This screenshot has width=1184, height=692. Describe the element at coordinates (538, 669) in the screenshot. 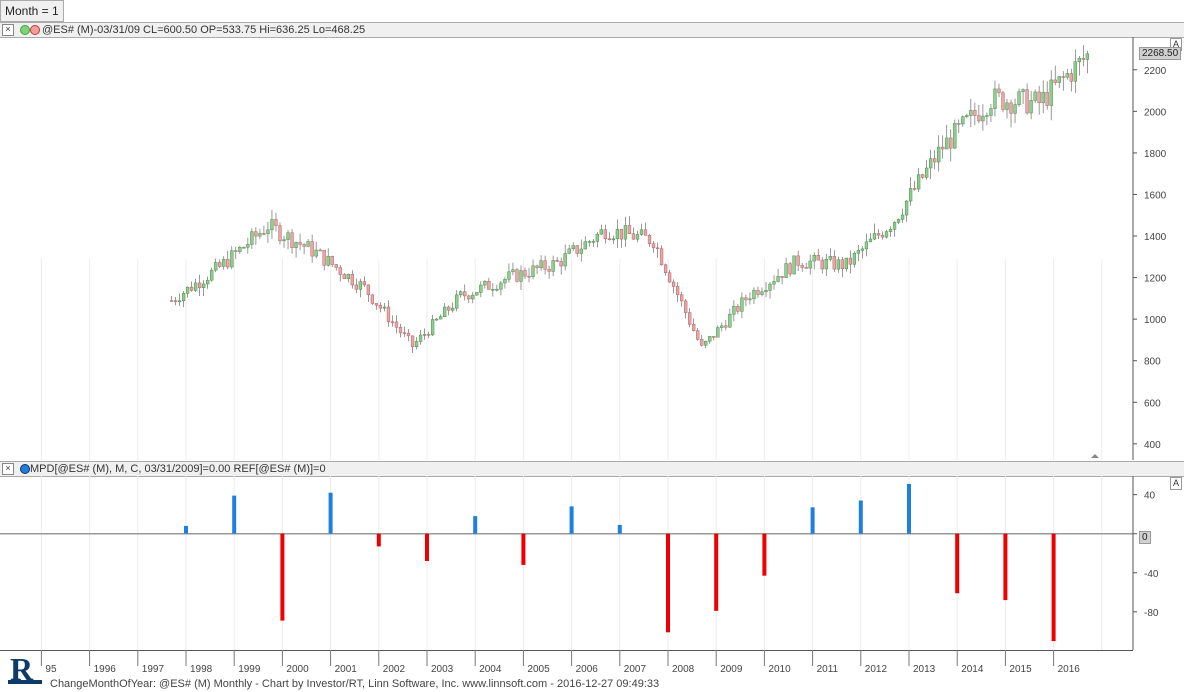

I see `time-tick-label: 2005` at that location.